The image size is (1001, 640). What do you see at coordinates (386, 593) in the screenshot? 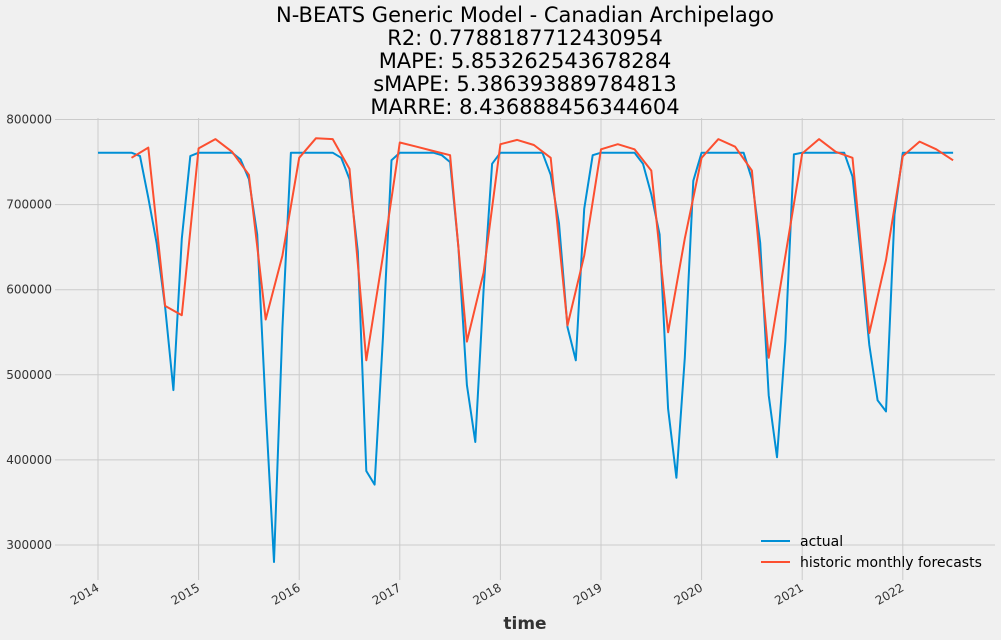
I see `x-tick-label: 2017` at bounding box center [386, 593].